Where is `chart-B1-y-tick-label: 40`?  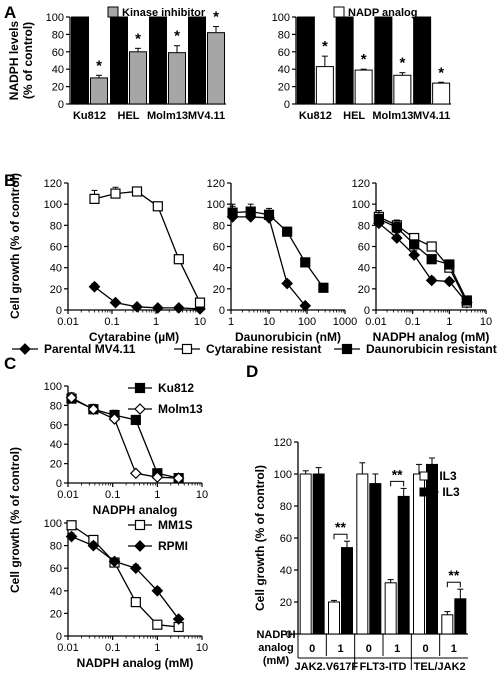
chart-B1-y-tick-label: 40 is located at coordinates (56, 269).